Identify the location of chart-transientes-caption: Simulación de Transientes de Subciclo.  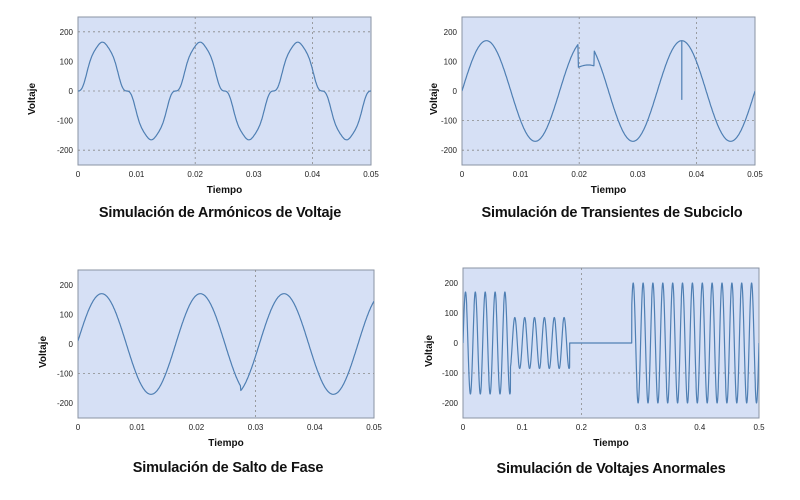
(612, 213).